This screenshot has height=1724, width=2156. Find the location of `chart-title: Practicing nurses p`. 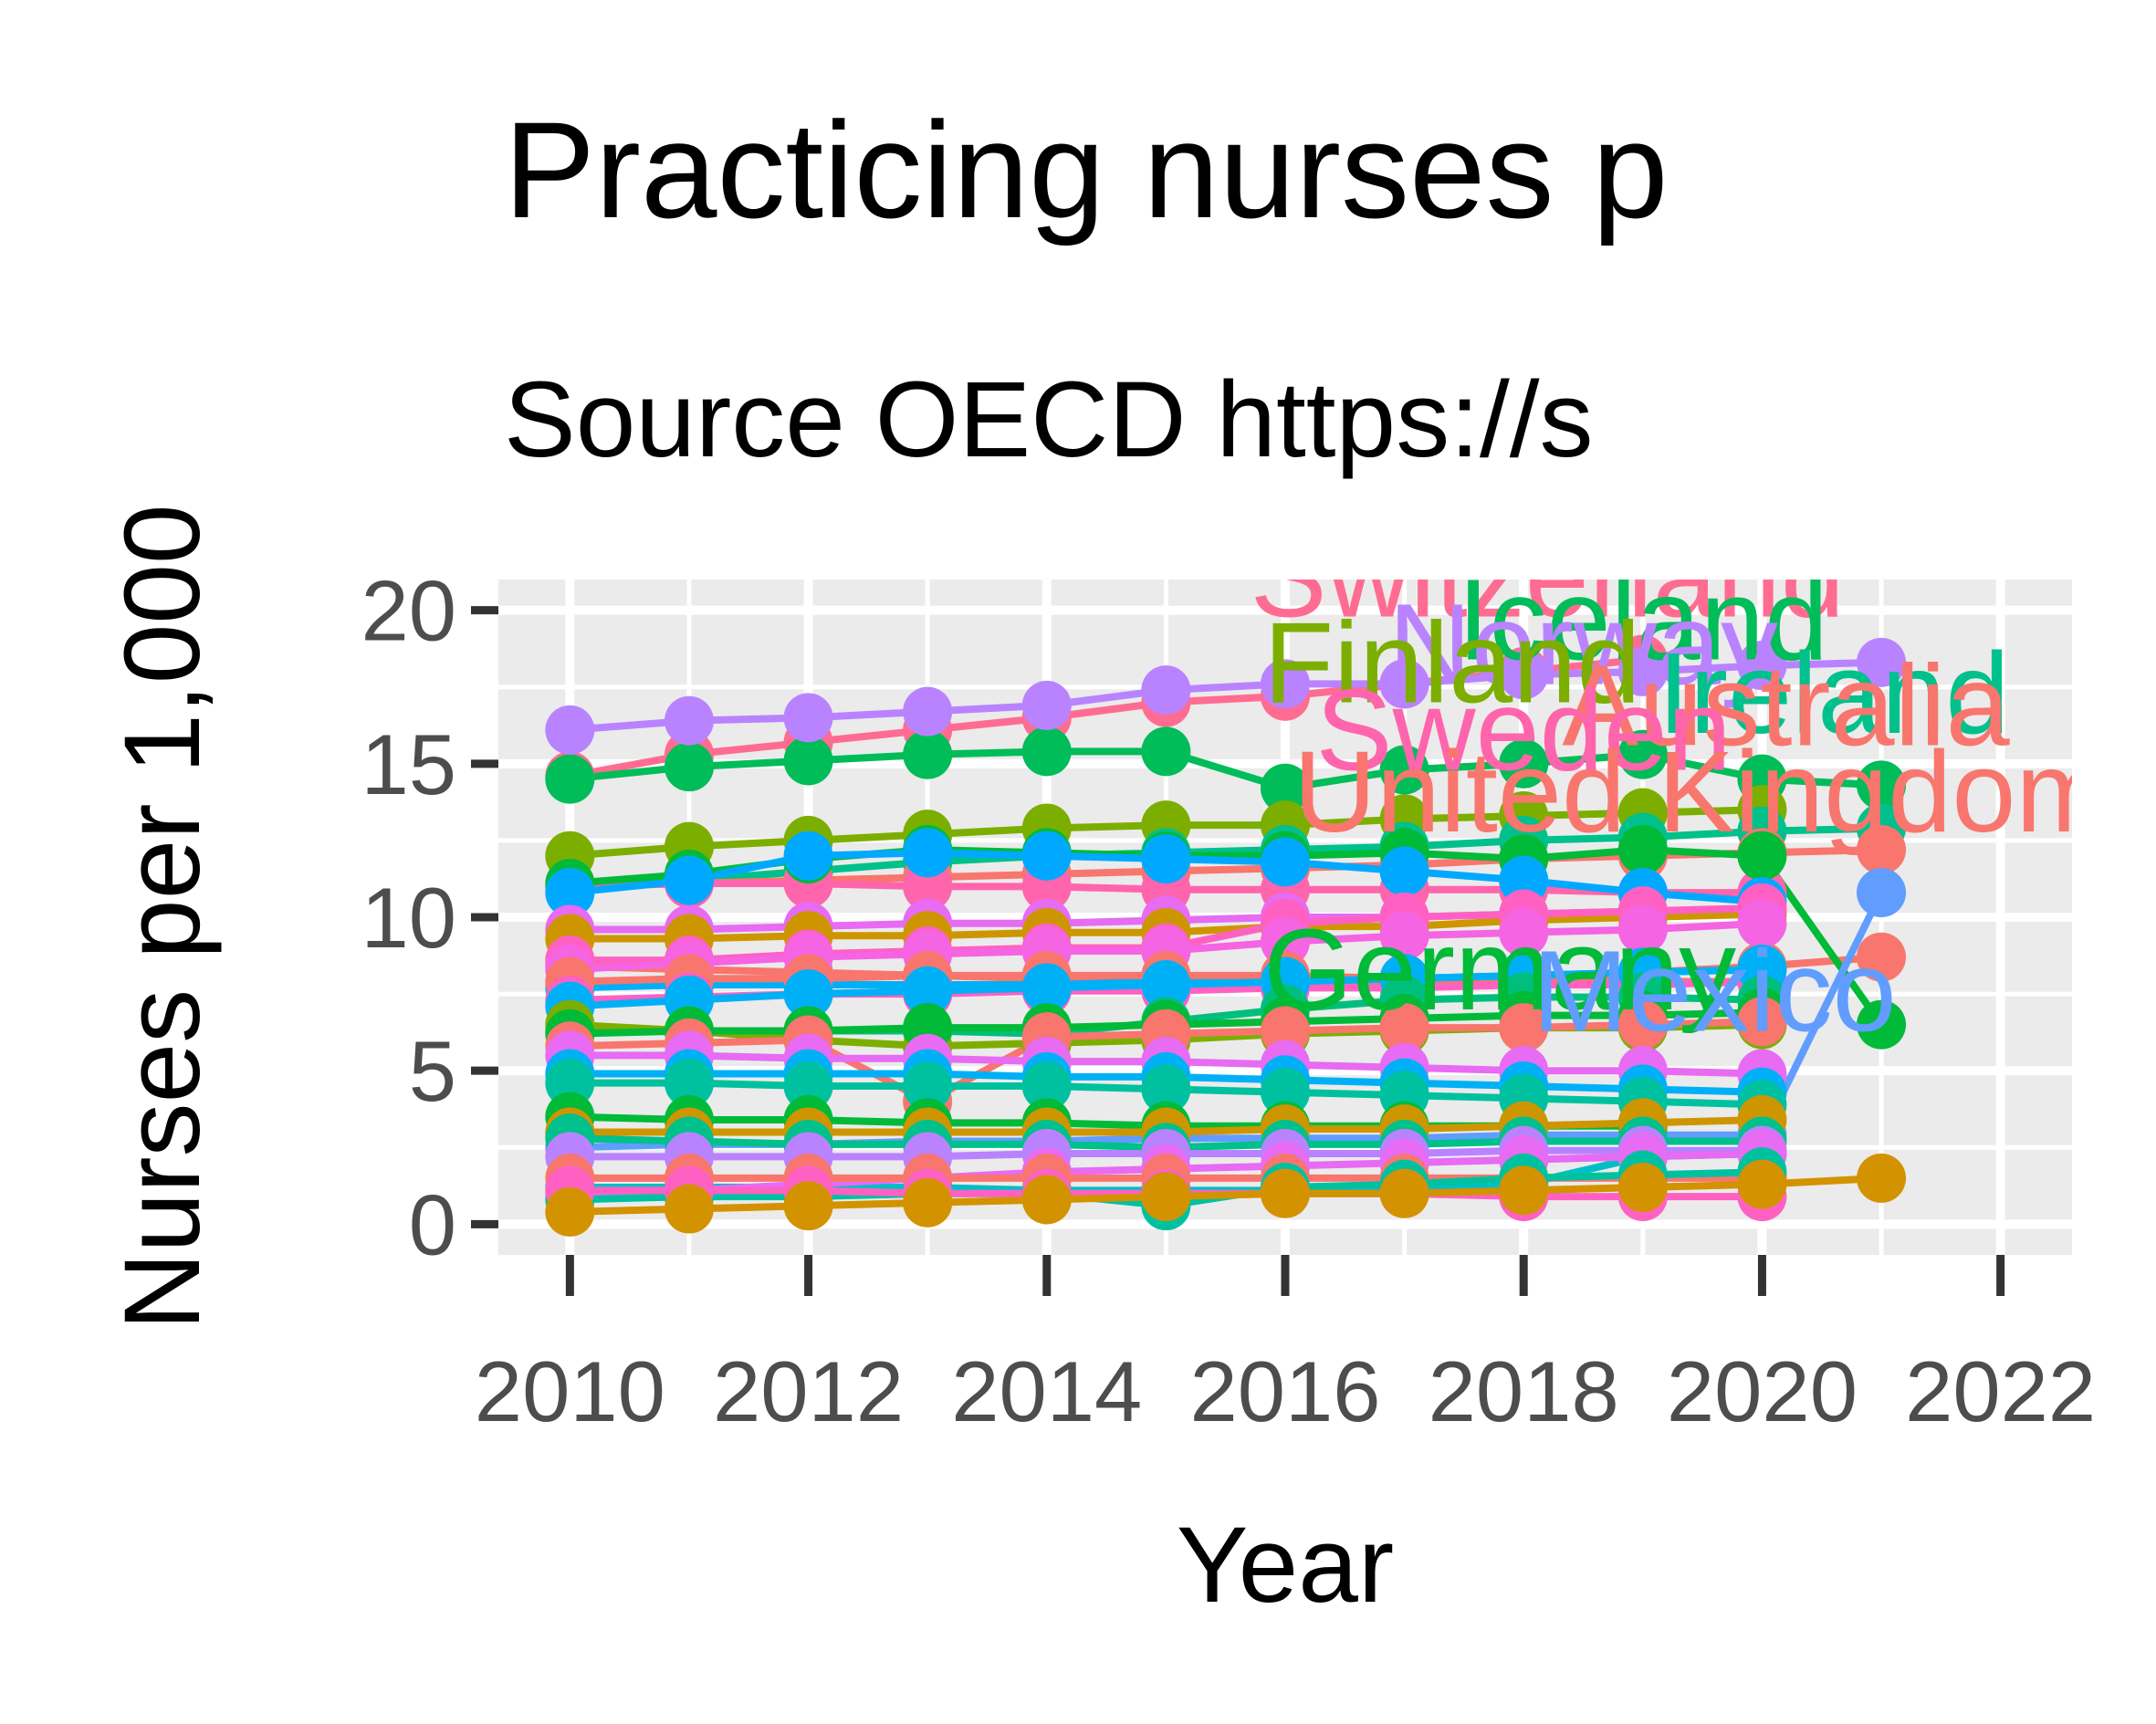

chart-title: Practicing nurses p is located at coordinates (1087, 169).